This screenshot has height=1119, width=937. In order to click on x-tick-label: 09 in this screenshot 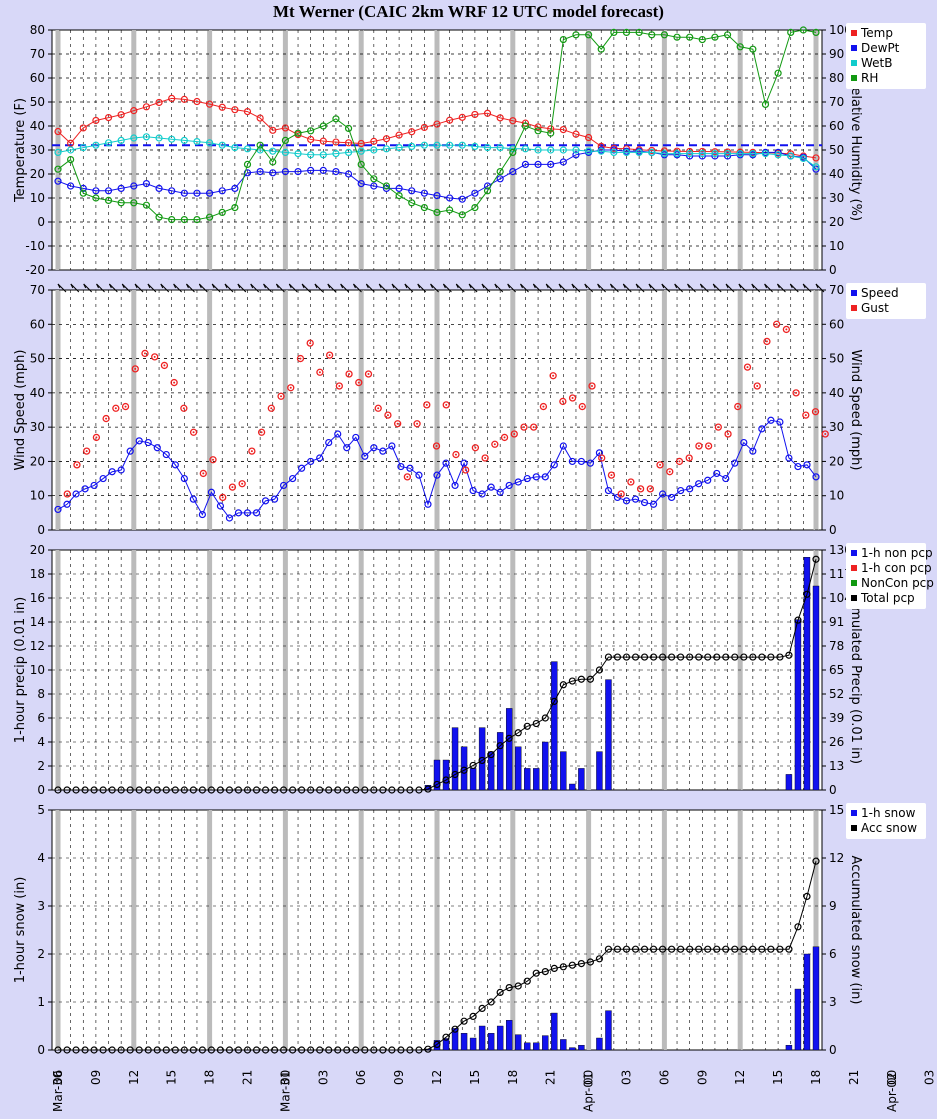, I will do `click(702, 1077)`.